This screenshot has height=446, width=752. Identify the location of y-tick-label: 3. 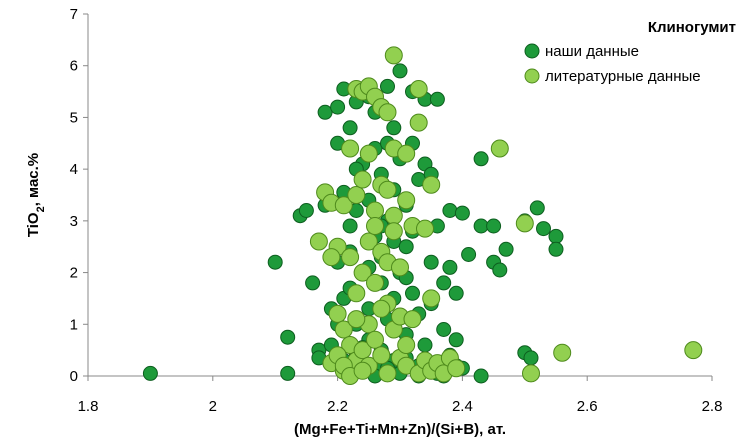
(74, 221).